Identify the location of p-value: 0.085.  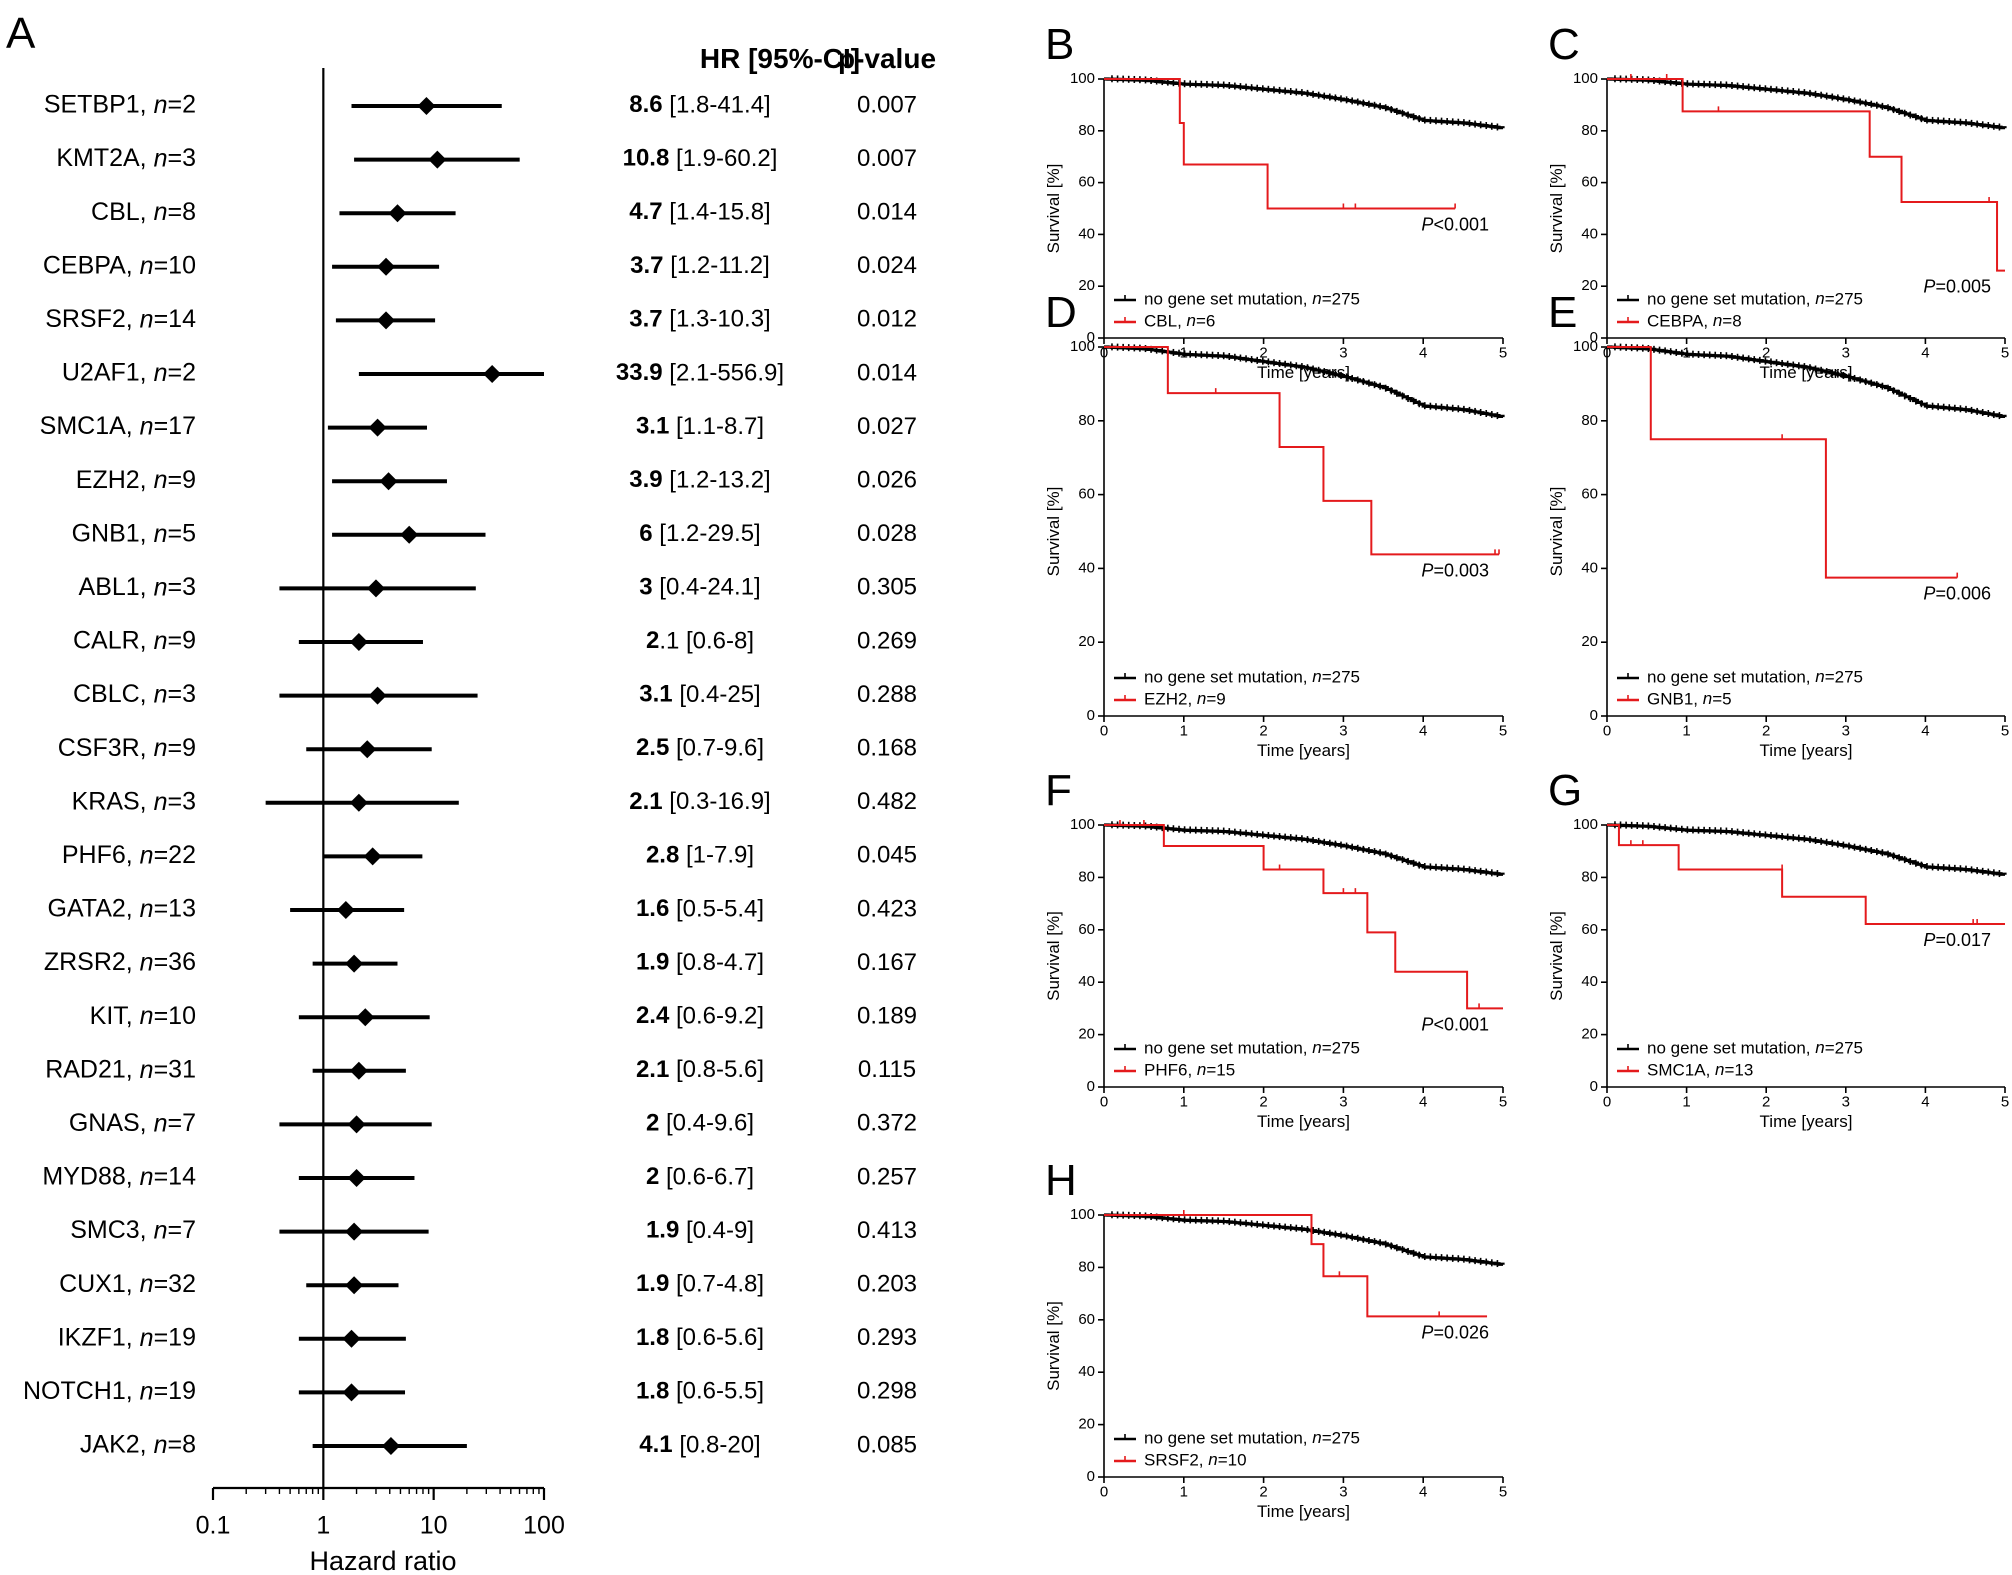
(887, 1444).